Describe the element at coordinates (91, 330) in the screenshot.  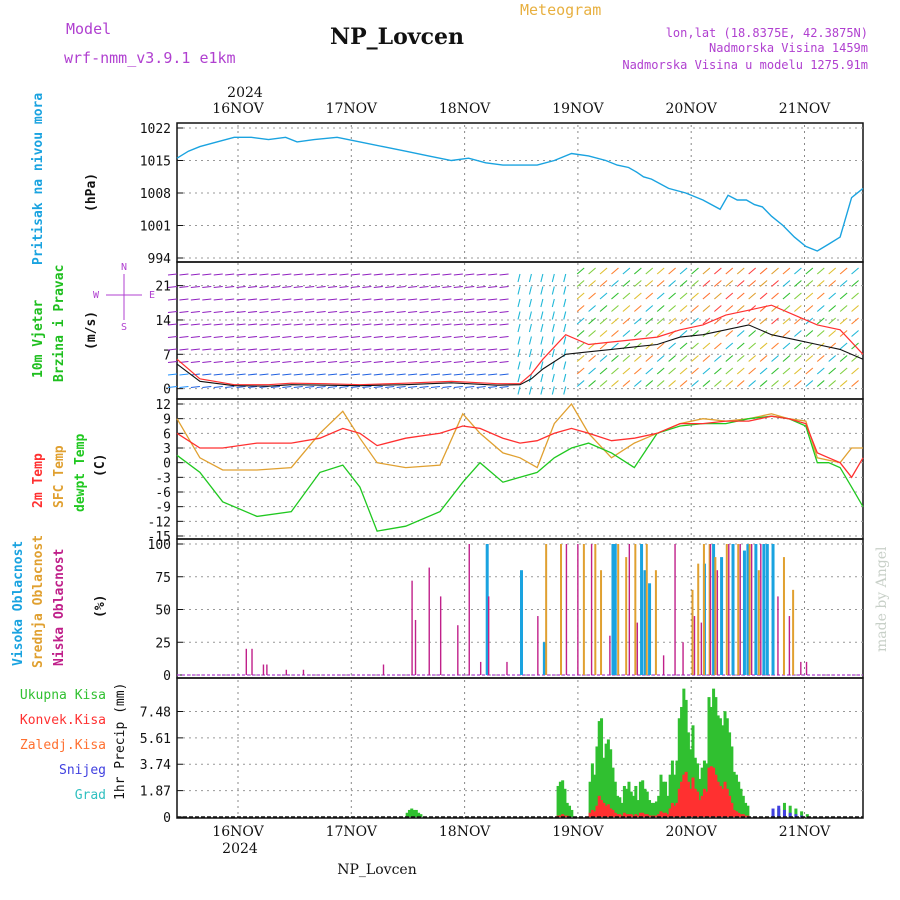
I see `wind-unit: (m/s)` at that location.